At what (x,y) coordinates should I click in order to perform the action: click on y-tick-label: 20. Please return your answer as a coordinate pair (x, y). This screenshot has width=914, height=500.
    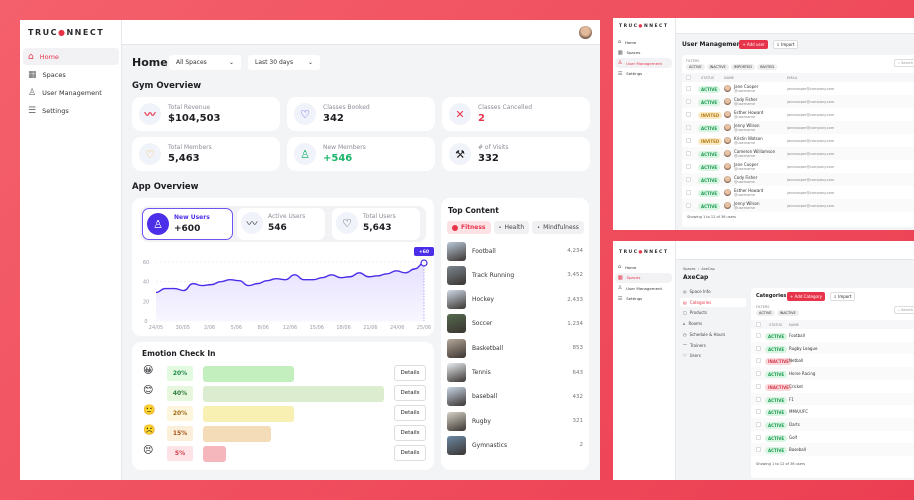
    Looking at the image, I should click on (146, 302).